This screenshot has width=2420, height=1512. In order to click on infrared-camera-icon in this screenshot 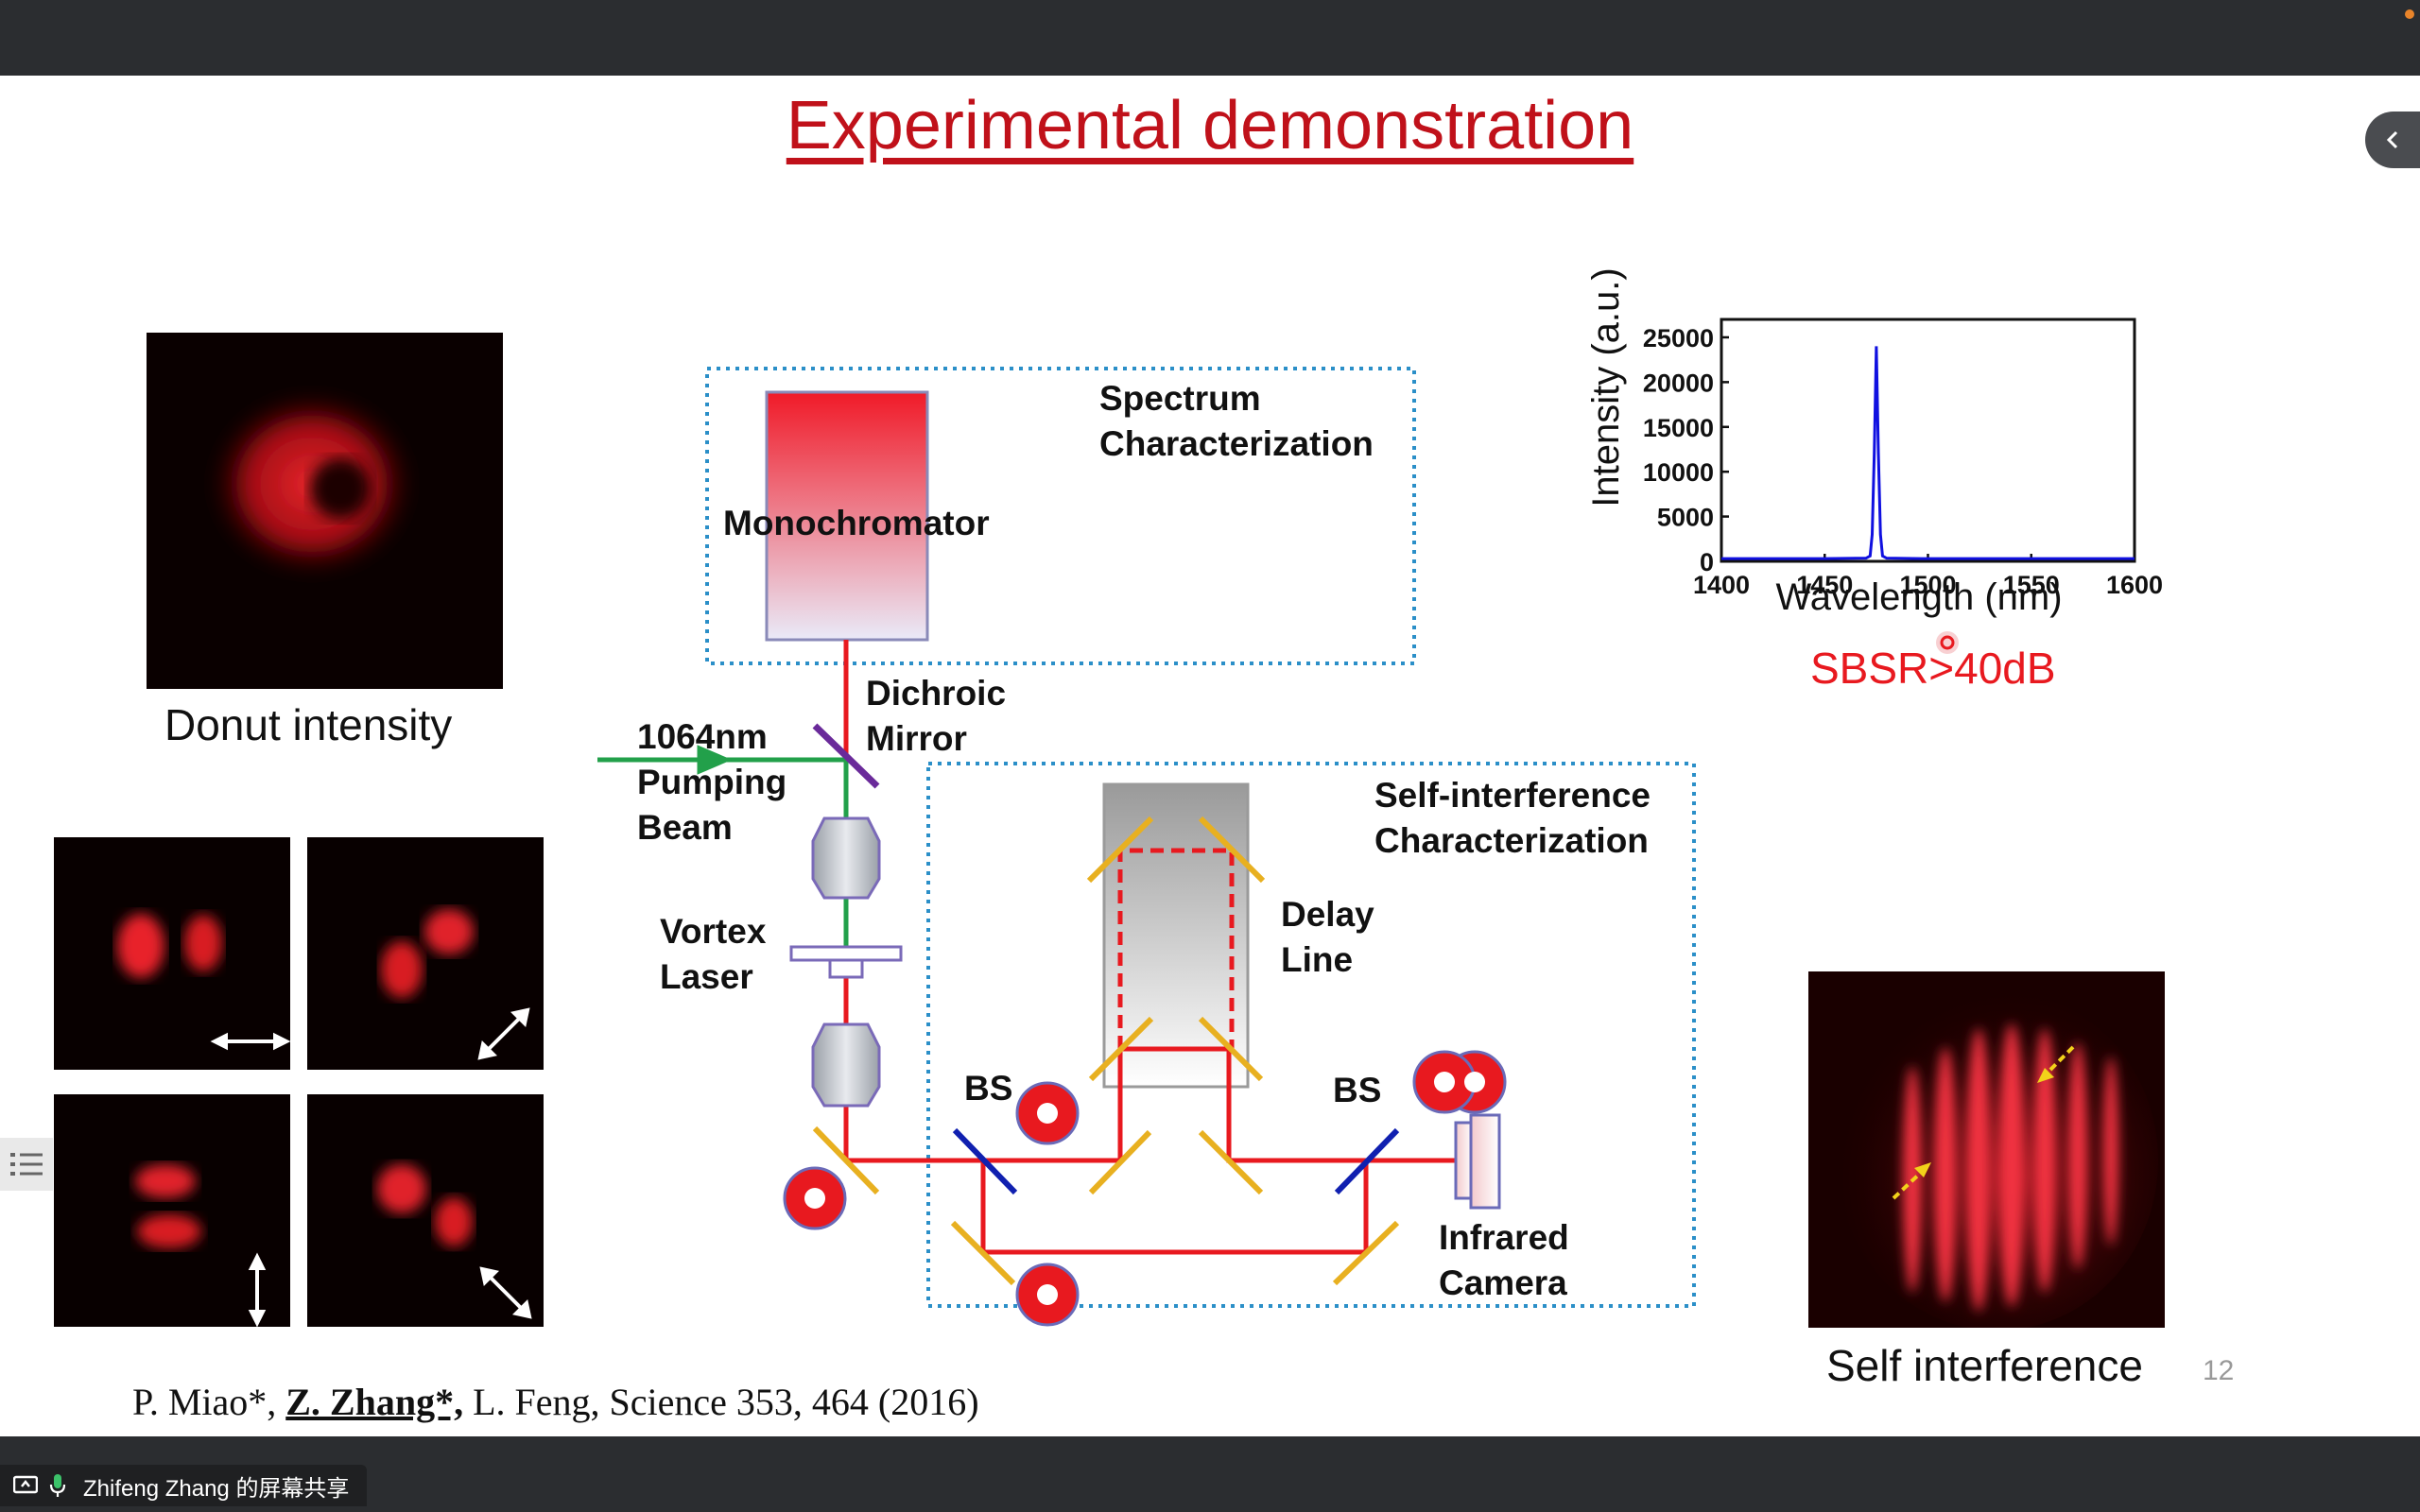, I will do `click(1477, 1161)`.